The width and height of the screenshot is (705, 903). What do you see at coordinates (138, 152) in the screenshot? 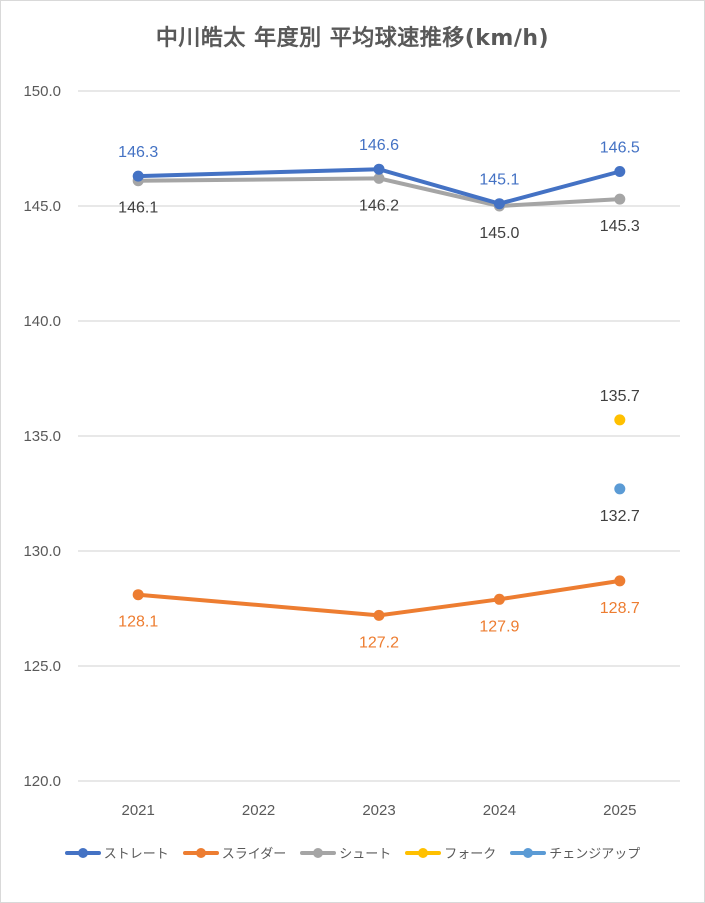
I see `data-label: 146.3` at bounding box center [138, 152].